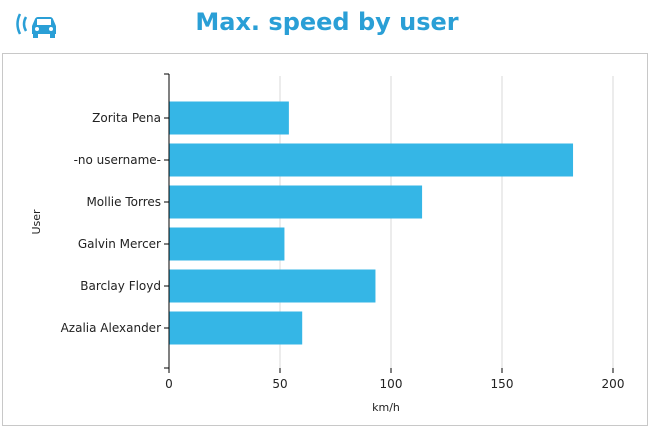 This screenshot has height=434, width=654. I want to click on car-signal-icon, so click(36, 25).